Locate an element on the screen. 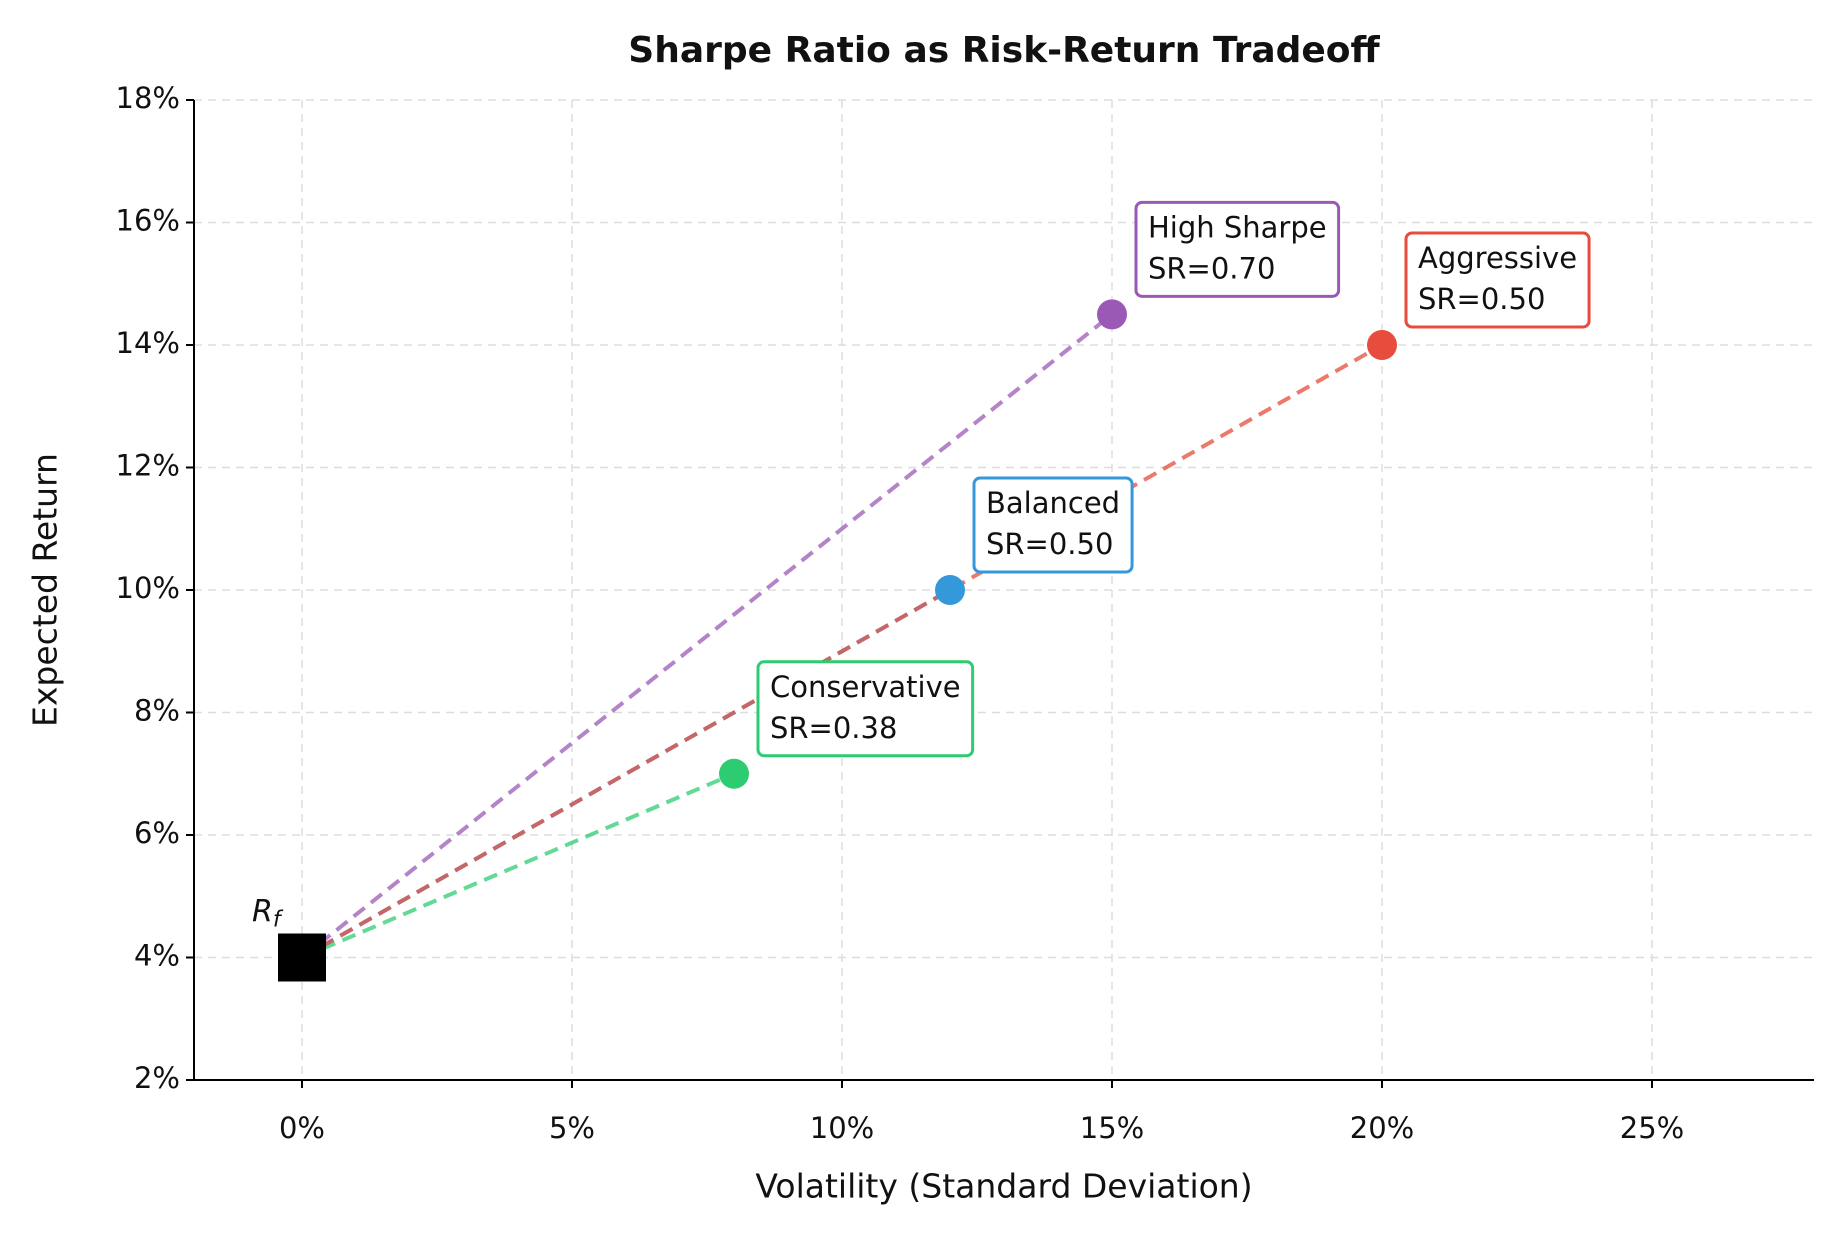 Image resolution: width=1834 pixels, height=1234 pixels. x-tick-label: 5% is located at coordinates (572, 1128).